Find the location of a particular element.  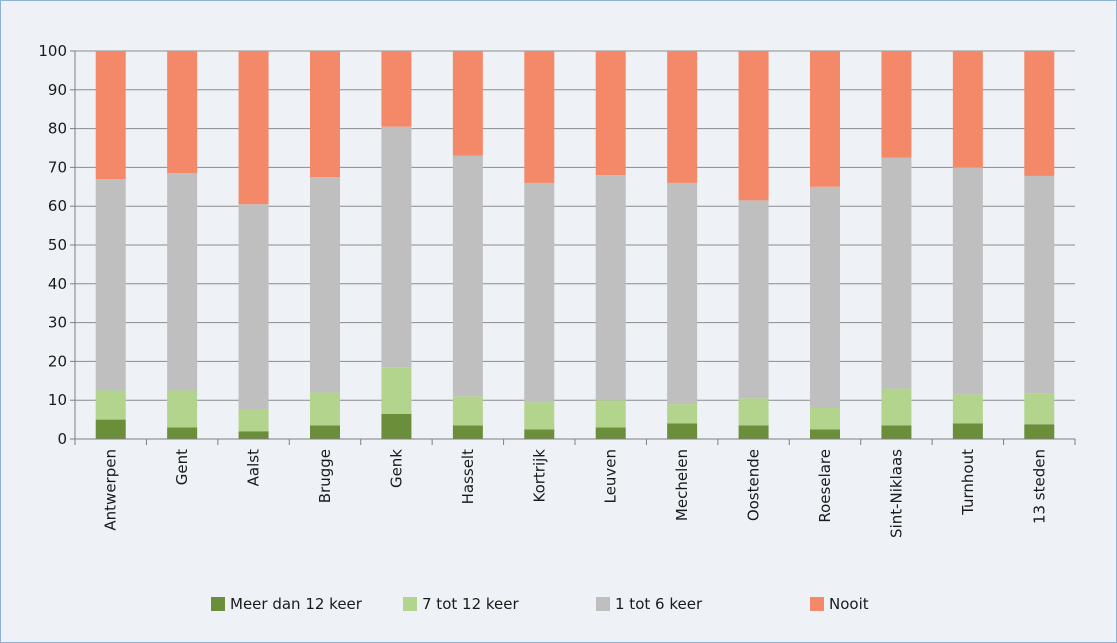

x-category-label: 13 steden is located at coordinates (1039, 486).